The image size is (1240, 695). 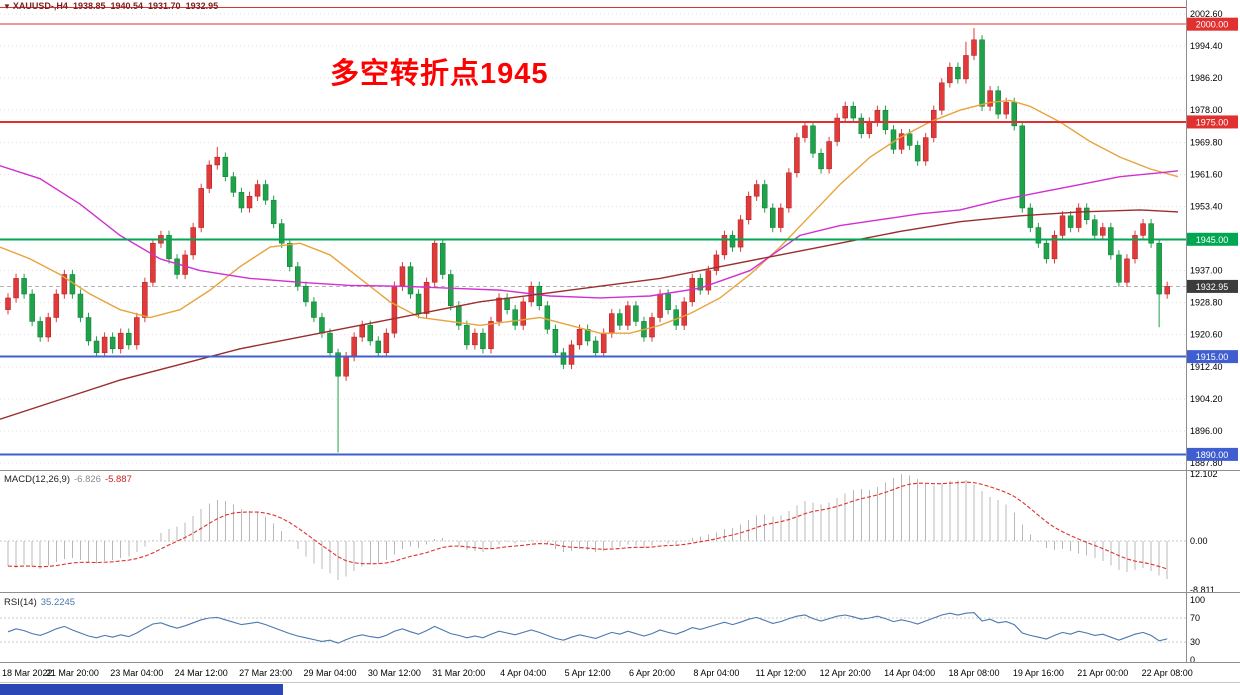 What do you see at coordinates (40, 6) in the screenshot?
I see `symbol-timeframe-label: XAUUSD-,H4` at bounding box center [40, 6].